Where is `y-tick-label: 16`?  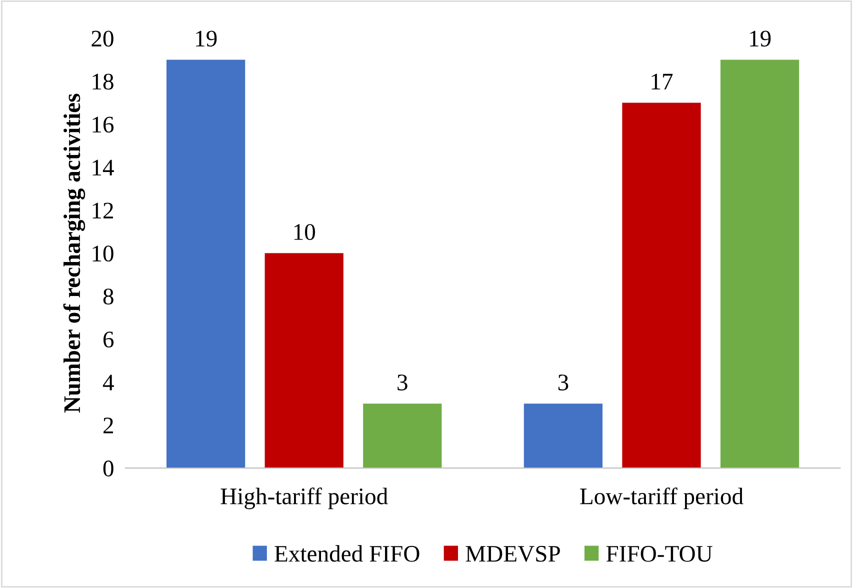
y-tick-label: 16 is located at coordinates (103, 124).